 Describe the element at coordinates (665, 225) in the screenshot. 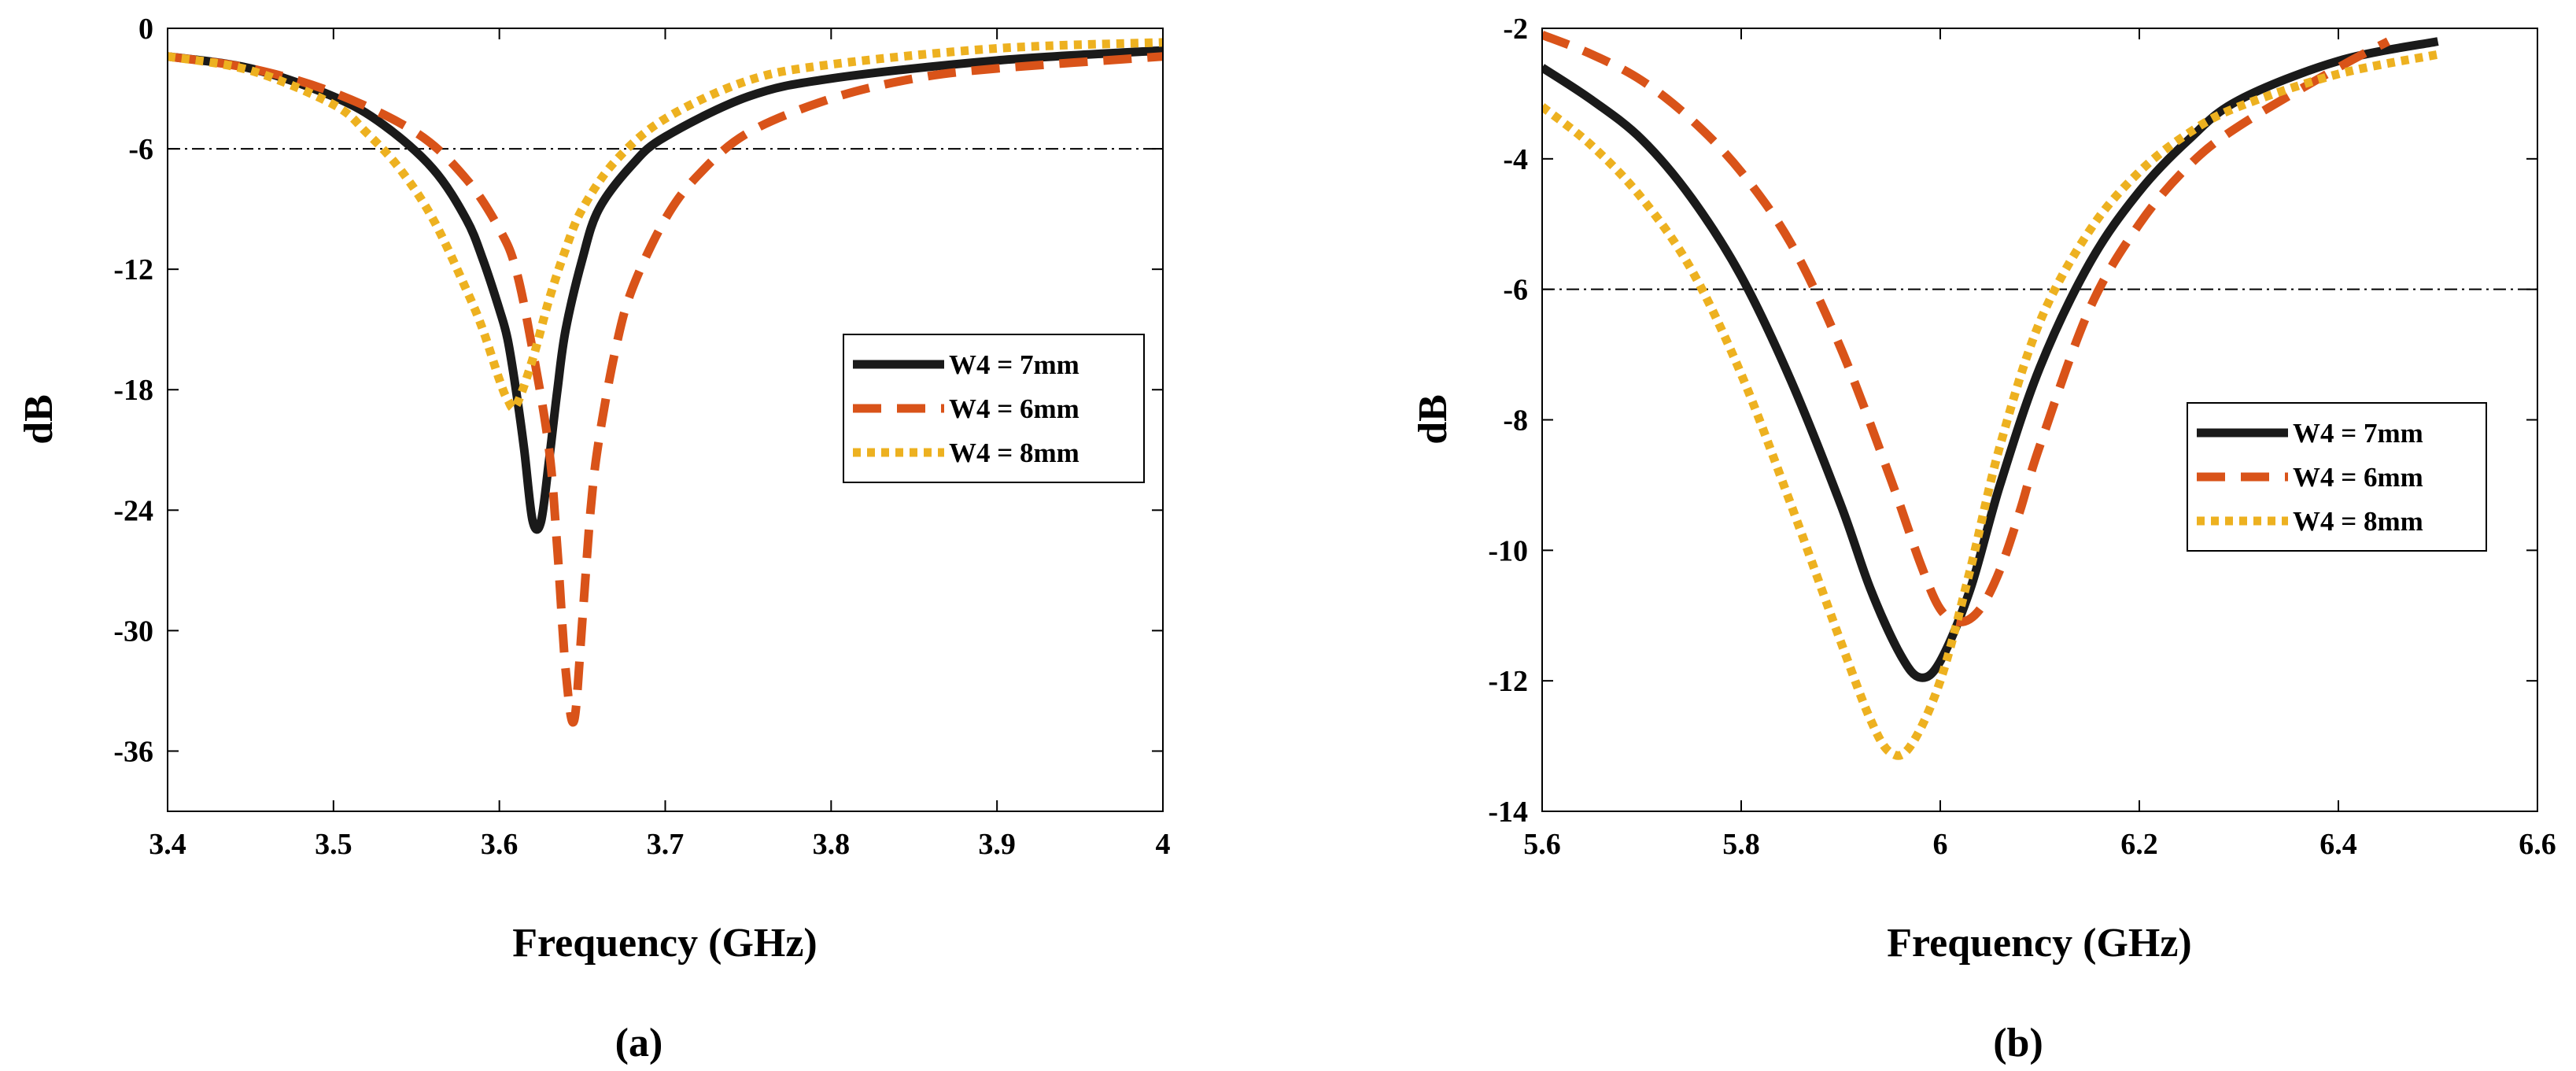

I see `series-line-a-w4-8mm` at that location.